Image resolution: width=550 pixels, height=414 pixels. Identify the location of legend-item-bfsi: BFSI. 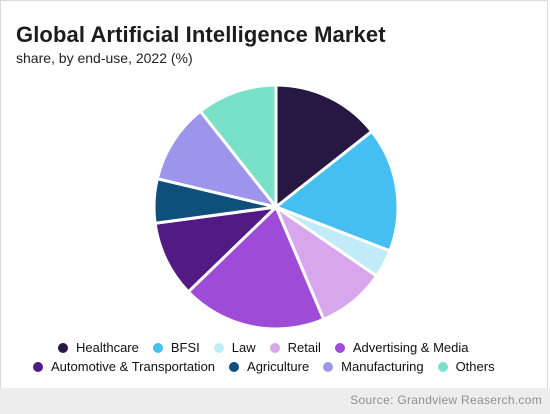
(176, 347).